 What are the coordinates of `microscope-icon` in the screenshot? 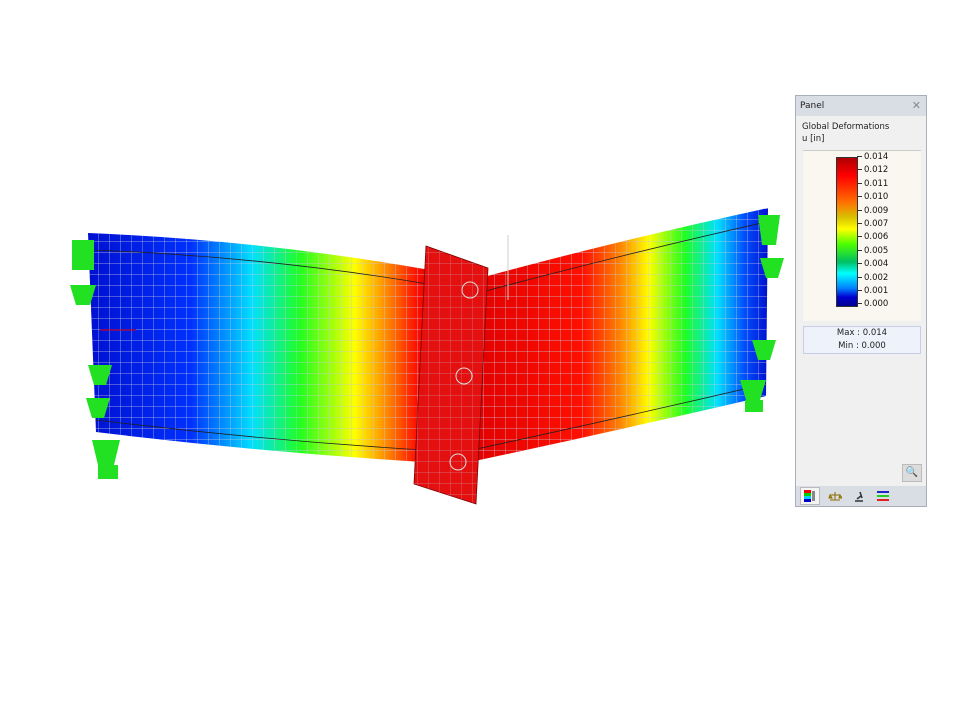 It's located at (859, 496).